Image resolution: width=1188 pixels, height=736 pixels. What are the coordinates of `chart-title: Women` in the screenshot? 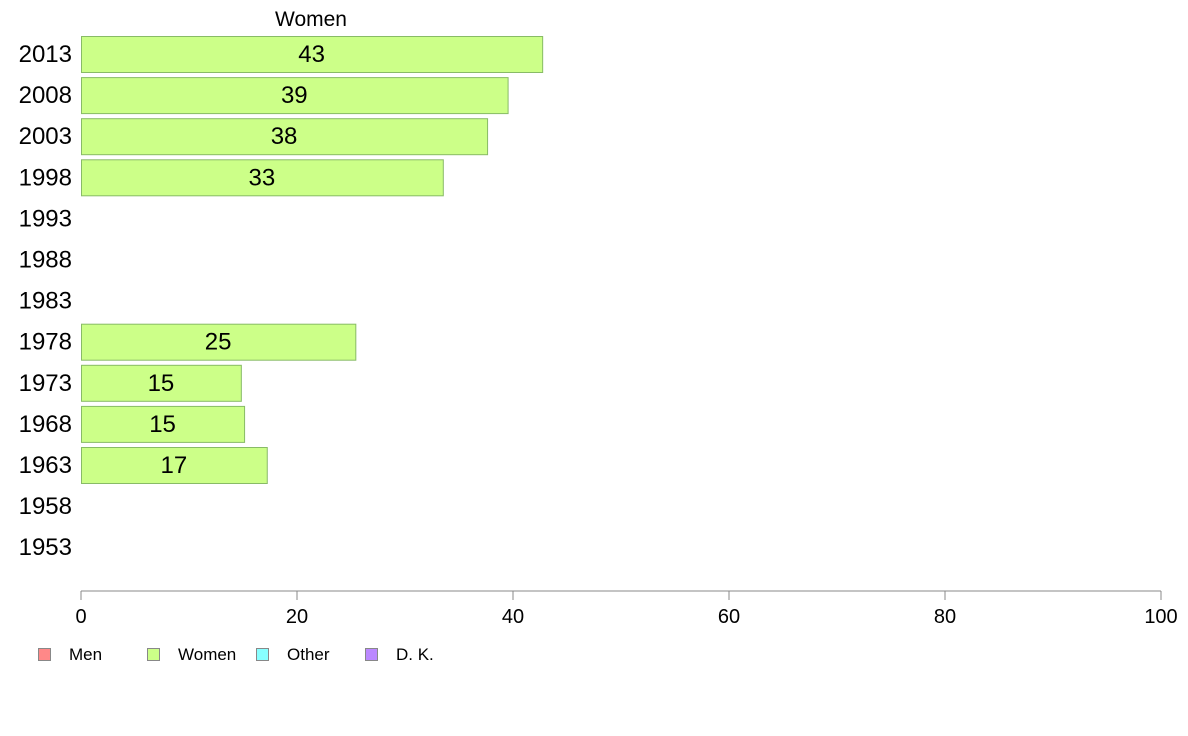 It's located at (311, 19).